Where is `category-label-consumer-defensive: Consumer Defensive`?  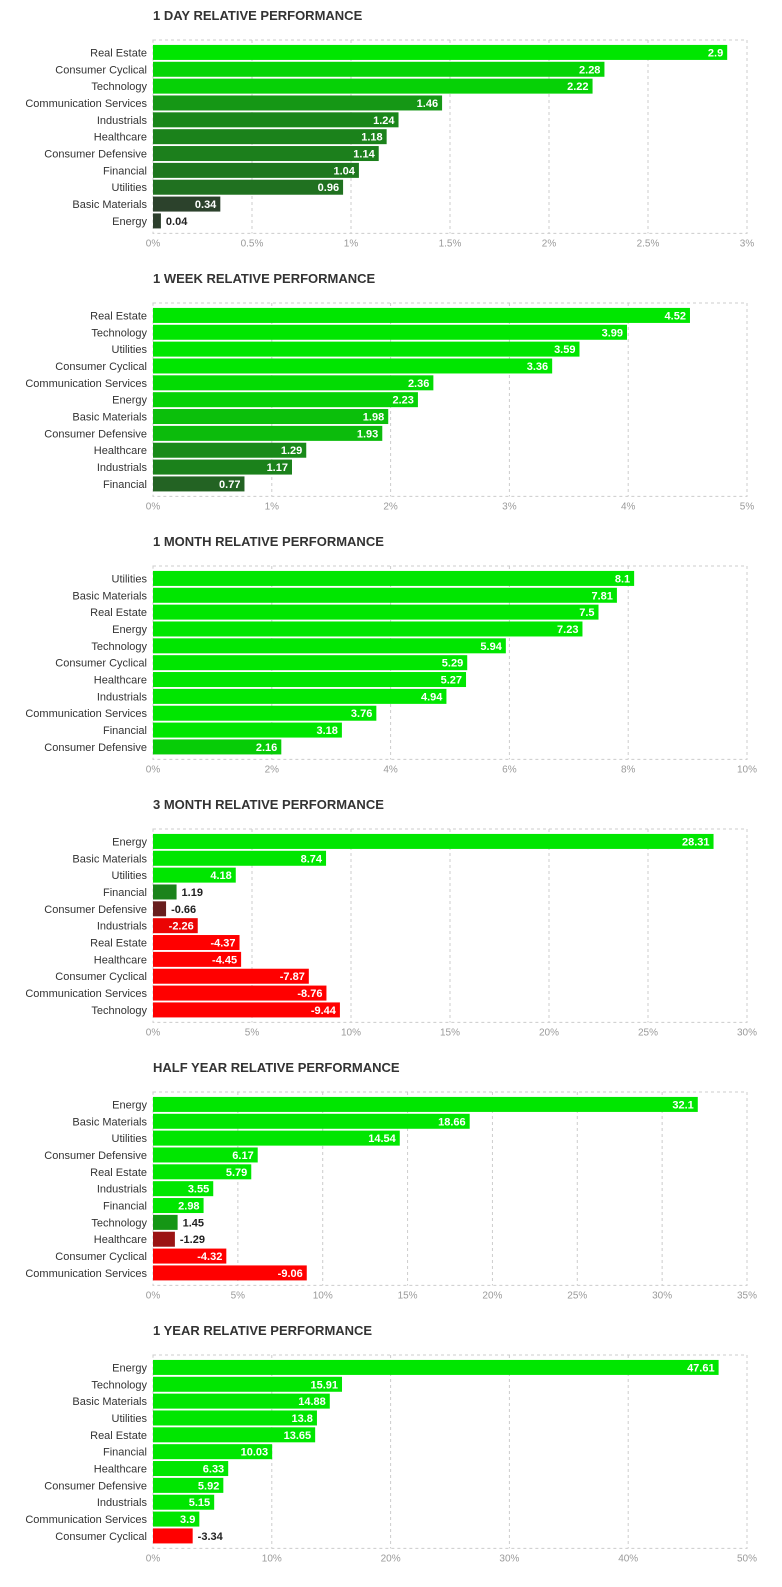
category-label-consumer-defensive: Consumer Defensive is located at coordinates (95, 1156).